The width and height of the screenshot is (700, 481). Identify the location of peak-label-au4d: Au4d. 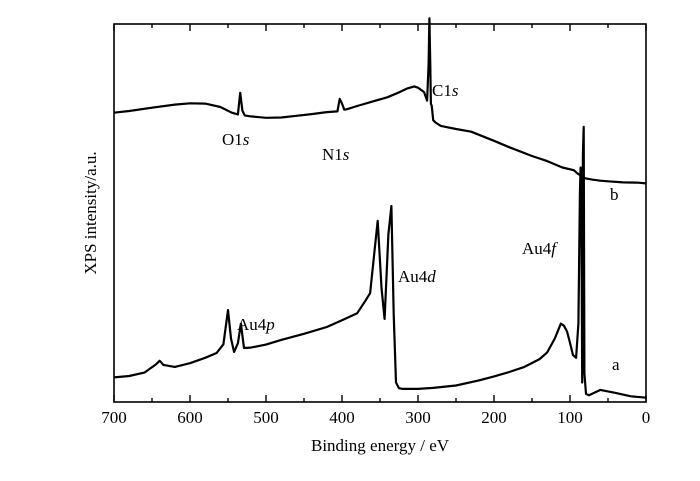
(417, 276).